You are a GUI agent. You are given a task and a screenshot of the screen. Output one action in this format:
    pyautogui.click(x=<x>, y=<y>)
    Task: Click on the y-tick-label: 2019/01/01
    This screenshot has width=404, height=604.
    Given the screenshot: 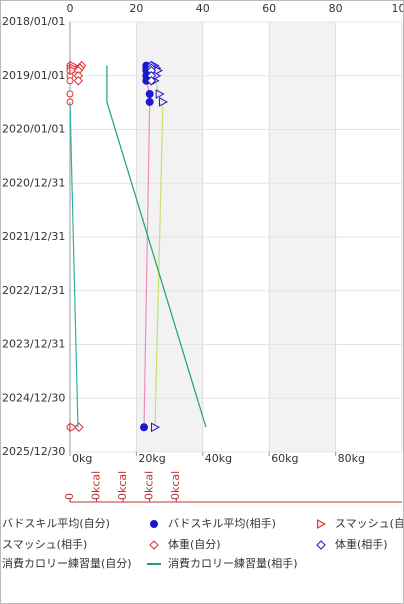 What is the action you would take?
    pyautogui.click(x=33, y=75)
    